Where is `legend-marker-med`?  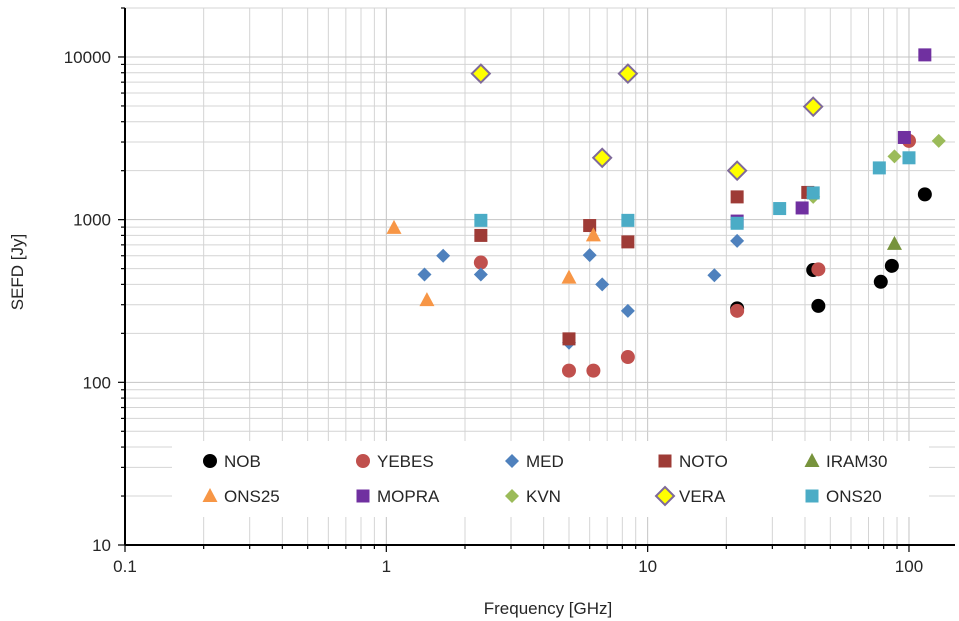
legend-marker-med is located at coordinates (512, 461).